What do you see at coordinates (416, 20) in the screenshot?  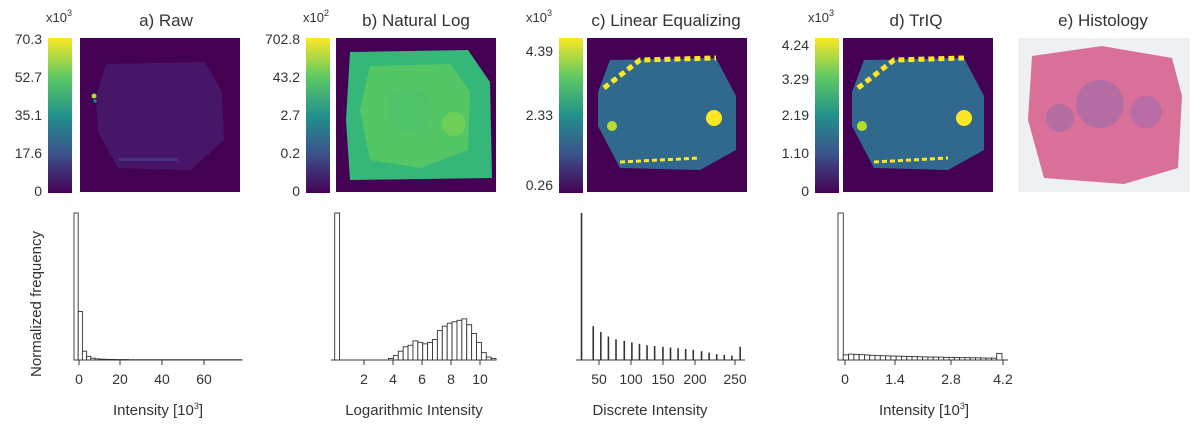 I see `panel-b-title: b) Natural Log` at bounding box center [416, 20].